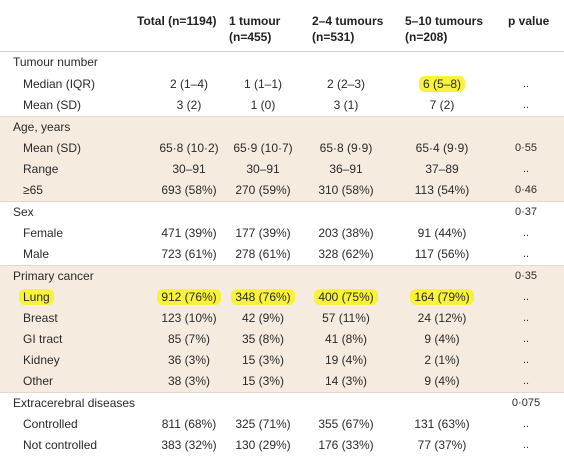  I want to click on row-label: Sex, so click(23, 212).